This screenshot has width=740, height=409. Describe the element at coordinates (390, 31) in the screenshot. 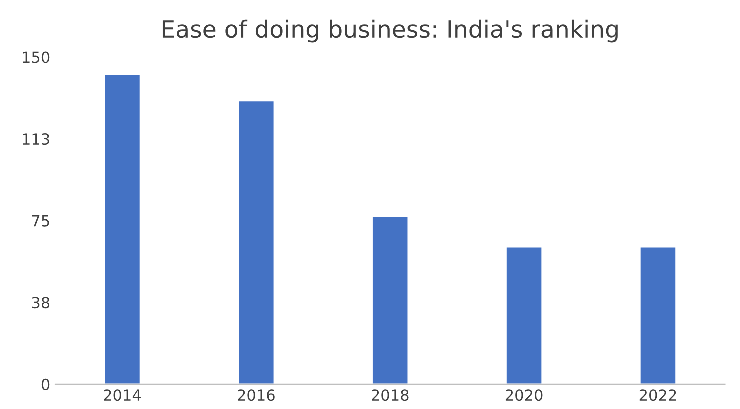

I see `chart-title: Ease of doing business: India's ranking` at that location.